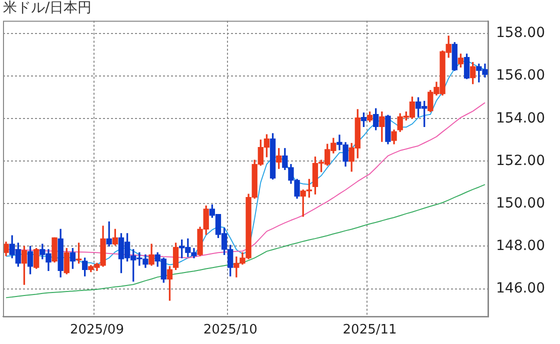  Describe the element at coordinates (520, 288) in the screenshot. I see `y-tick-label: 146.00` at that location.